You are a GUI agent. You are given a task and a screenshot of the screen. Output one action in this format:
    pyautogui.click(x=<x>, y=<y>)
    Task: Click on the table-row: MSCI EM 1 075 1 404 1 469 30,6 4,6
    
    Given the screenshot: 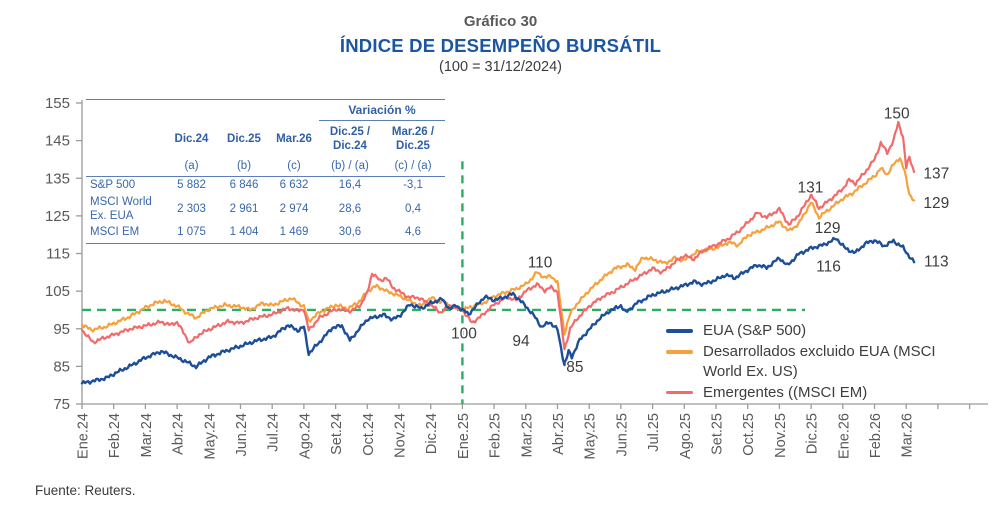 What is the action you would take?
    pyautogui.click(x=265, y=234)
    